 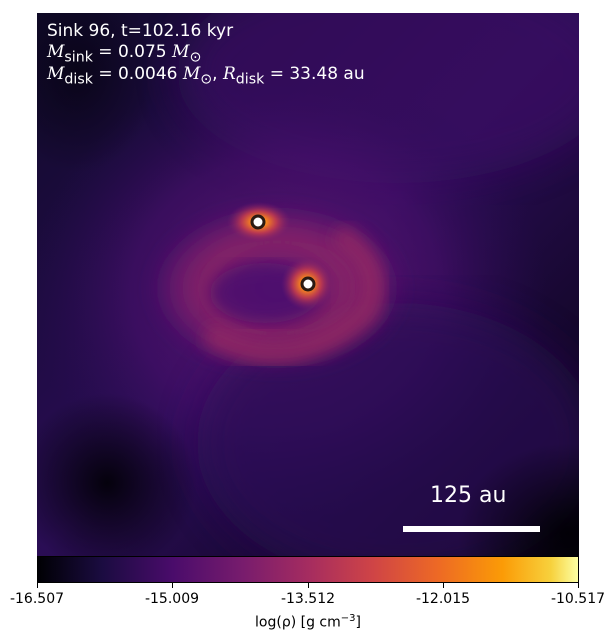 I want to click on colorbar-tick-label: -16.507, so click(x=37, y=599).